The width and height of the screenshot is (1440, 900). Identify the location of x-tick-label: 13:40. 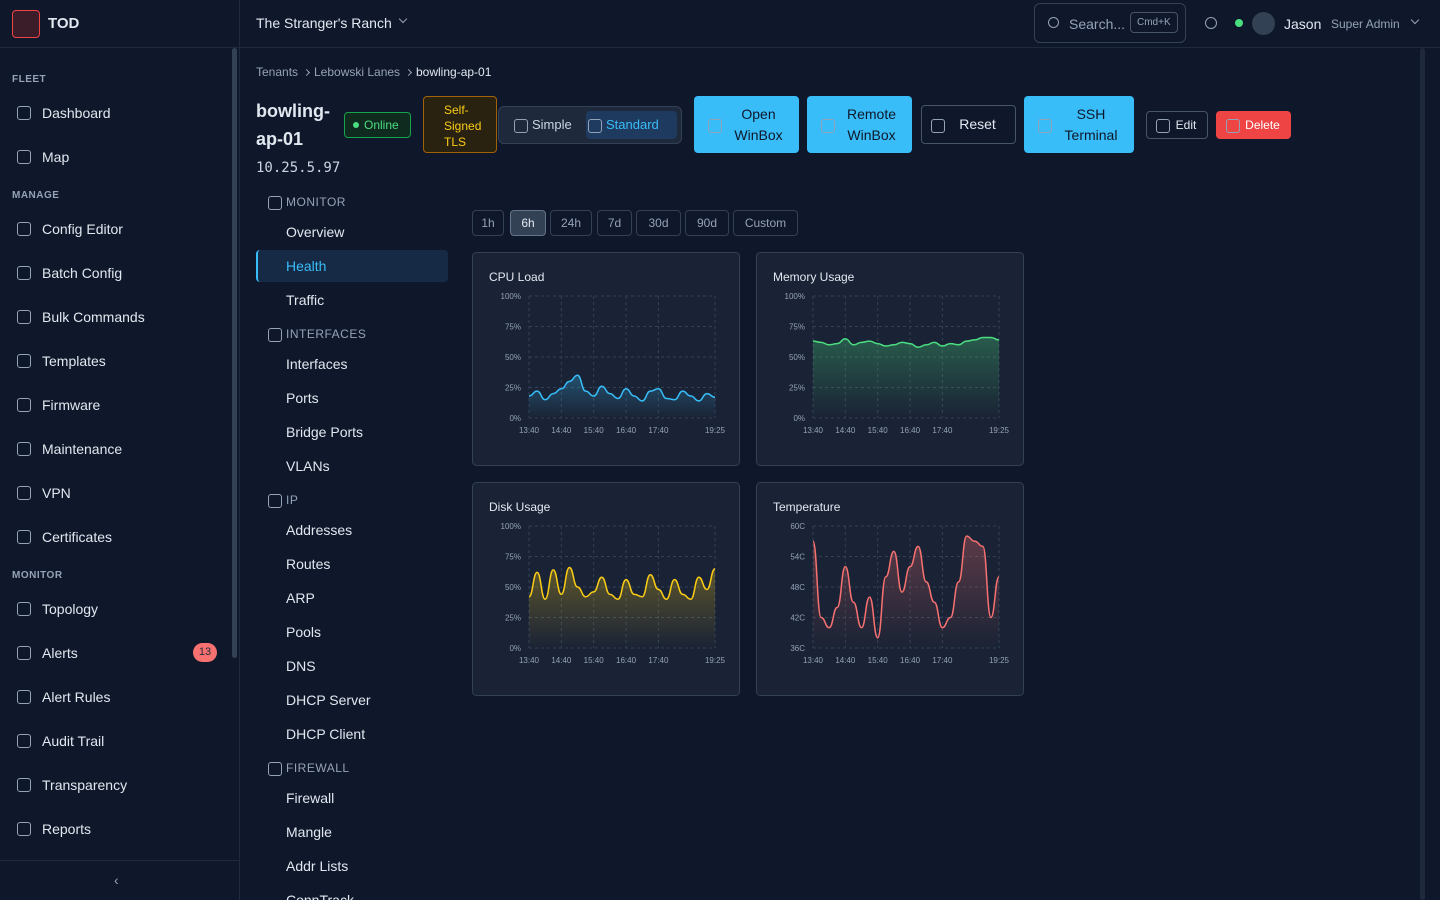
(813, 660).